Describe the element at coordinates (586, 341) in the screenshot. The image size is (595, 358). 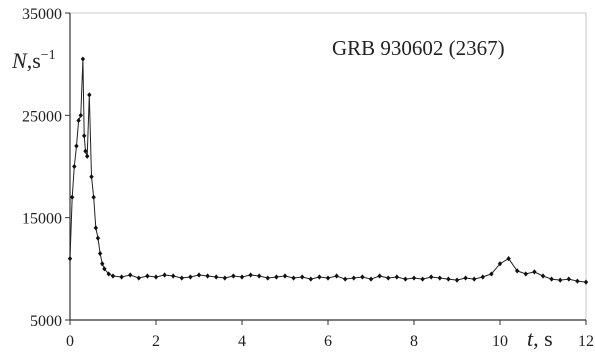
I see `x-tick-label: 12` at that location.